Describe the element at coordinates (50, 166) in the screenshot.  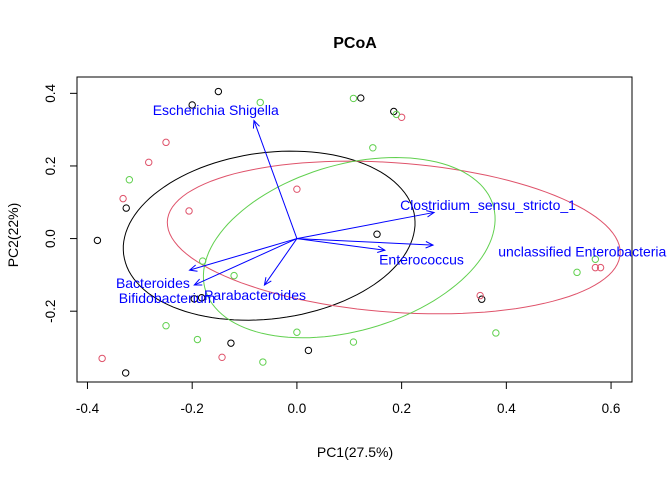
I see `y-tick-label: 0.2` at that location.